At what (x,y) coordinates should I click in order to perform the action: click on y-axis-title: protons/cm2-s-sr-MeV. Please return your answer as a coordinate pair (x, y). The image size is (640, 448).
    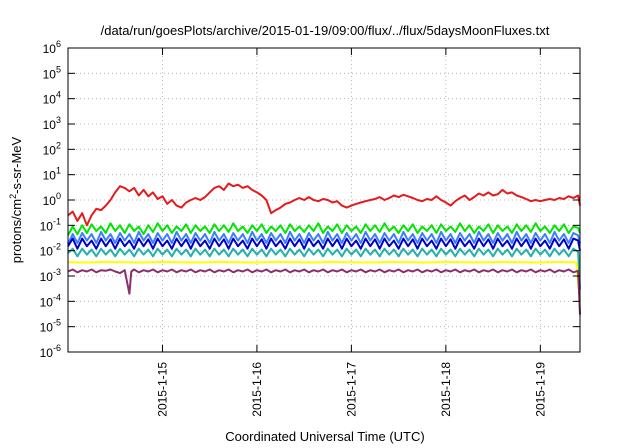
    Looking at the image, I should click on (16, 199).